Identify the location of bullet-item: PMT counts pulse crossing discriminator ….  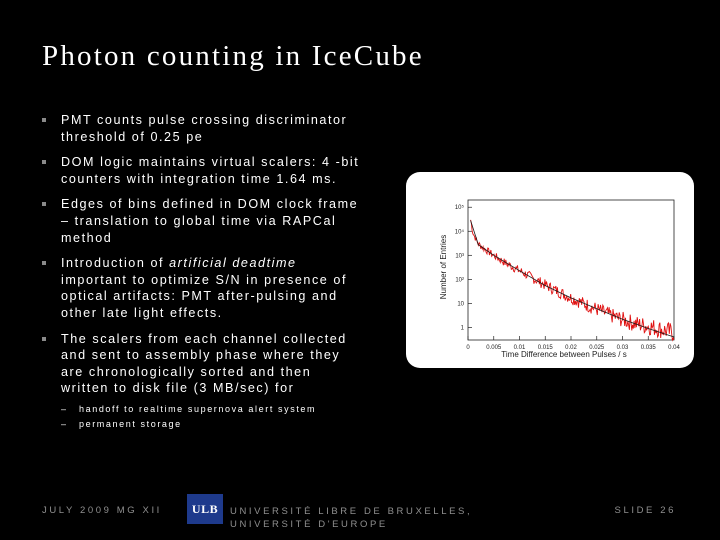
(201, 128).